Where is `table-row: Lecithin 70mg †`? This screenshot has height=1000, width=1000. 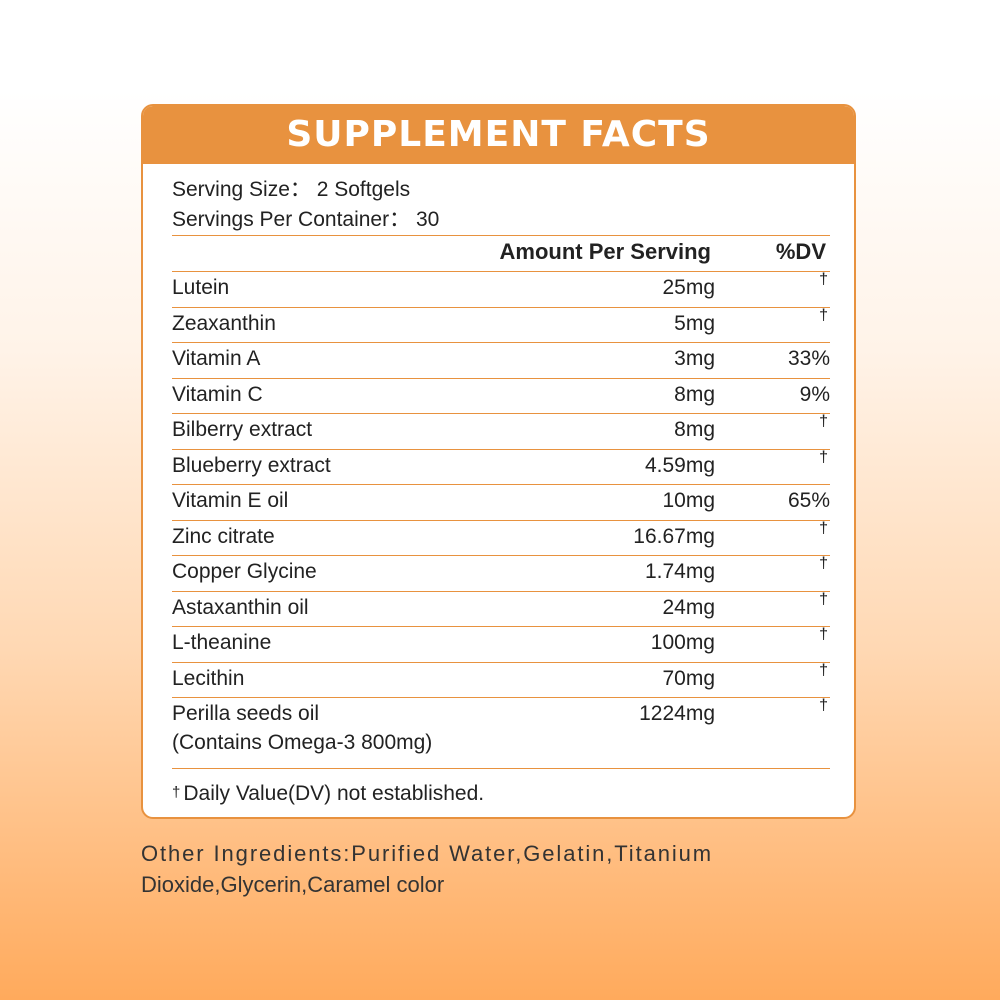
table-row: Lecithin 70mg † is located at coordinates (501, 679).